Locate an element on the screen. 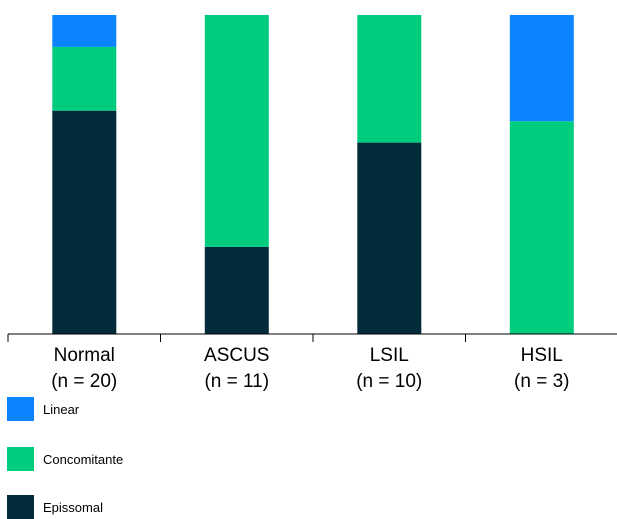  bar-ascus-concomitante is located at coordinates (237, 131).